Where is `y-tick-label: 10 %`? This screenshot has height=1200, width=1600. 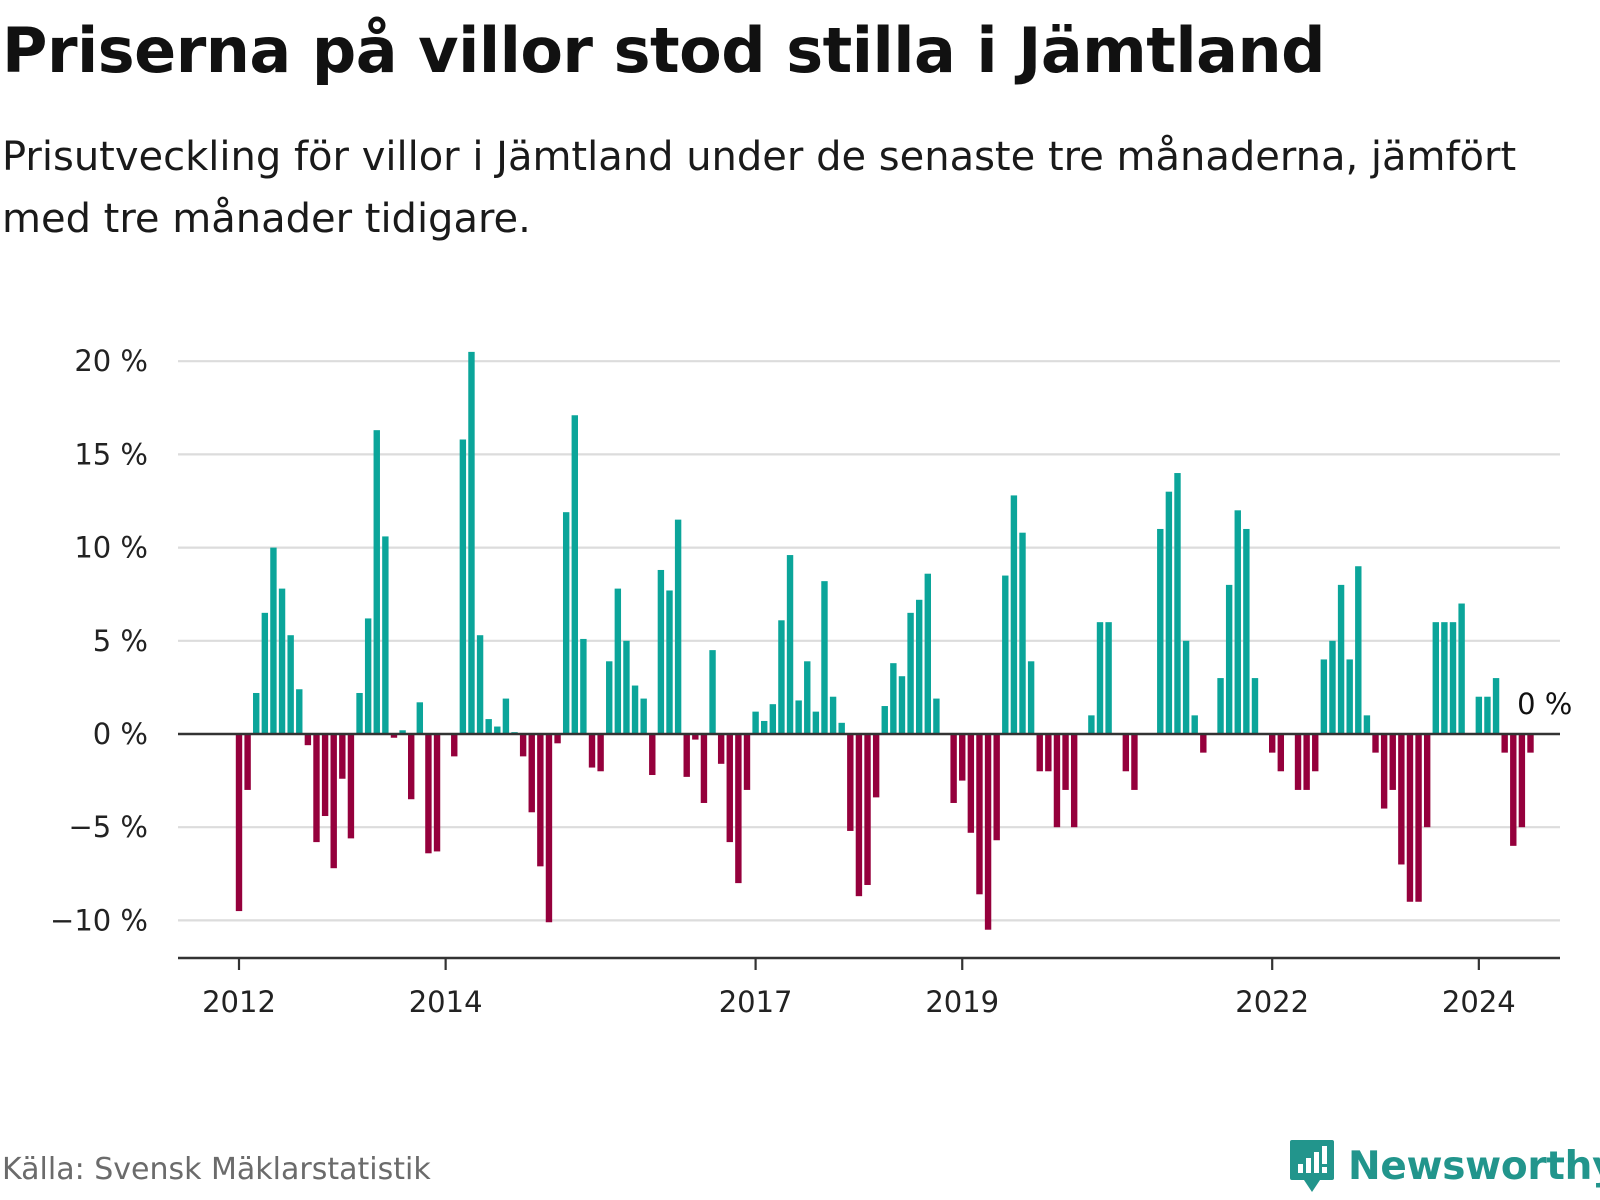
y-tick-label: 10 % is located at coordinates (111, 548).